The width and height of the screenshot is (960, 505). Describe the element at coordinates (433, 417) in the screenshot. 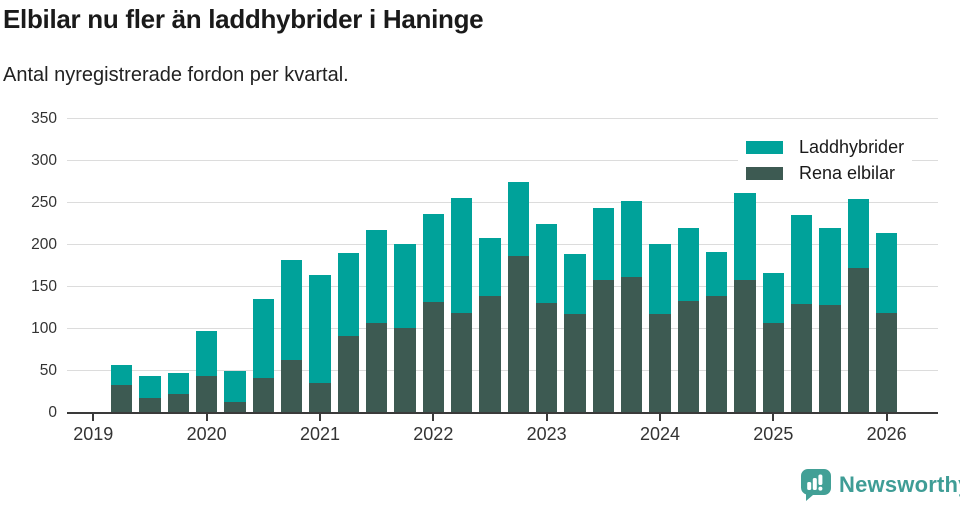

I see `x-axis-tick-2022` at that location.